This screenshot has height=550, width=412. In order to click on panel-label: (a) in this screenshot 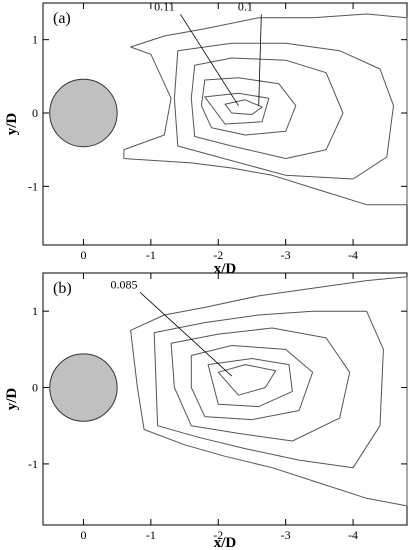, I will do `click(62, 18)`.